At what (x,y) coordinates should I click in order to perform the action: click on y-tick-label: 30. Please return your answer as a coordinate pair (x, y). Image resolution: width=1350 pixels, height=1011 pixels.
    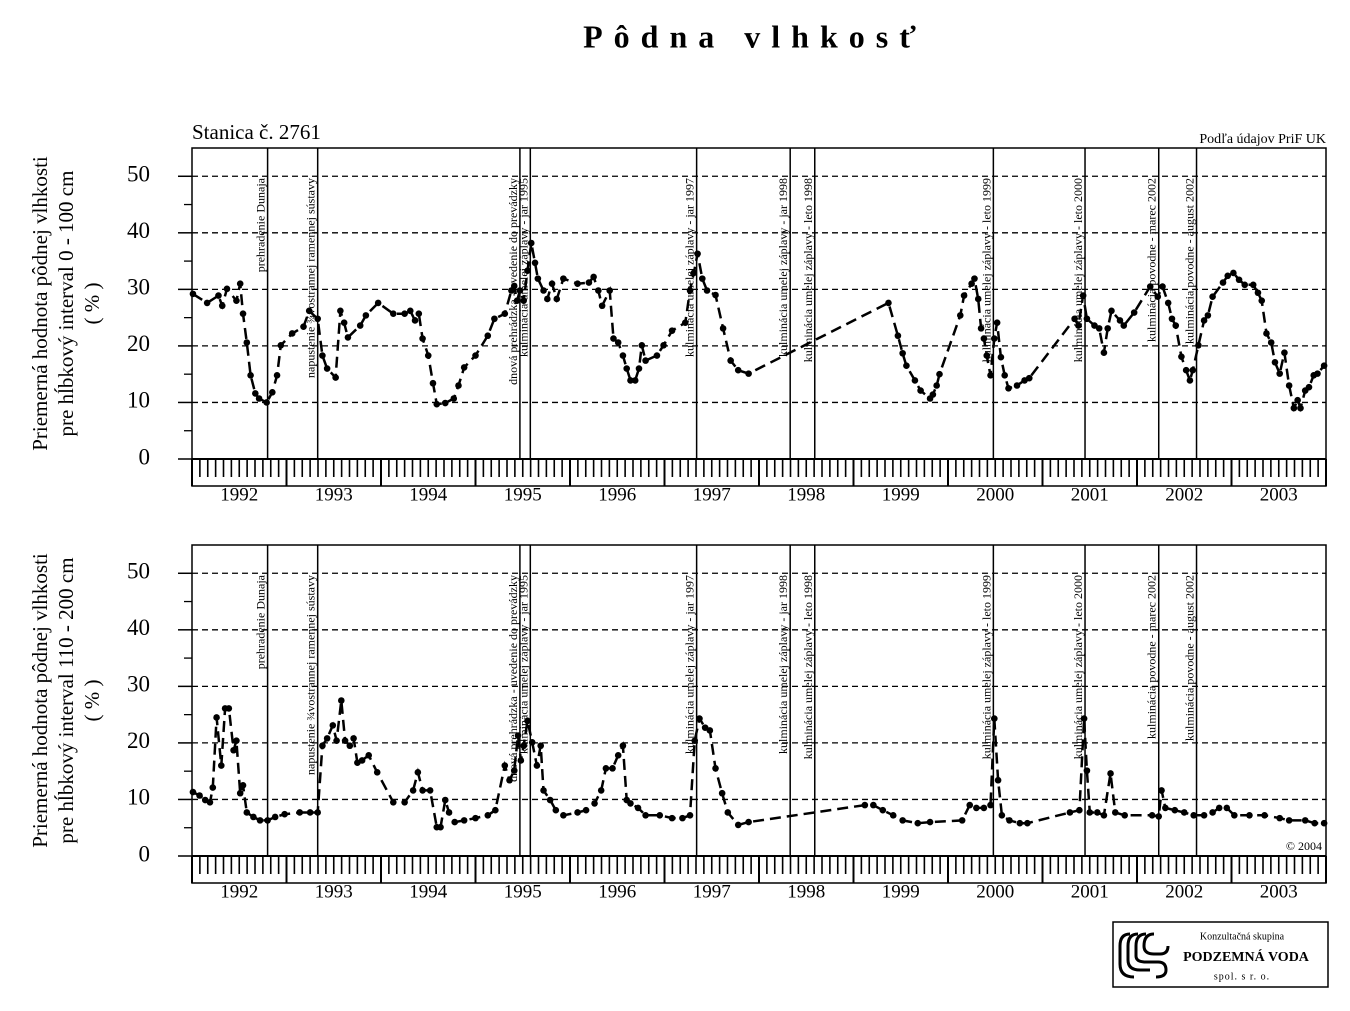
    Looking at the image, I should click on (138, 287).